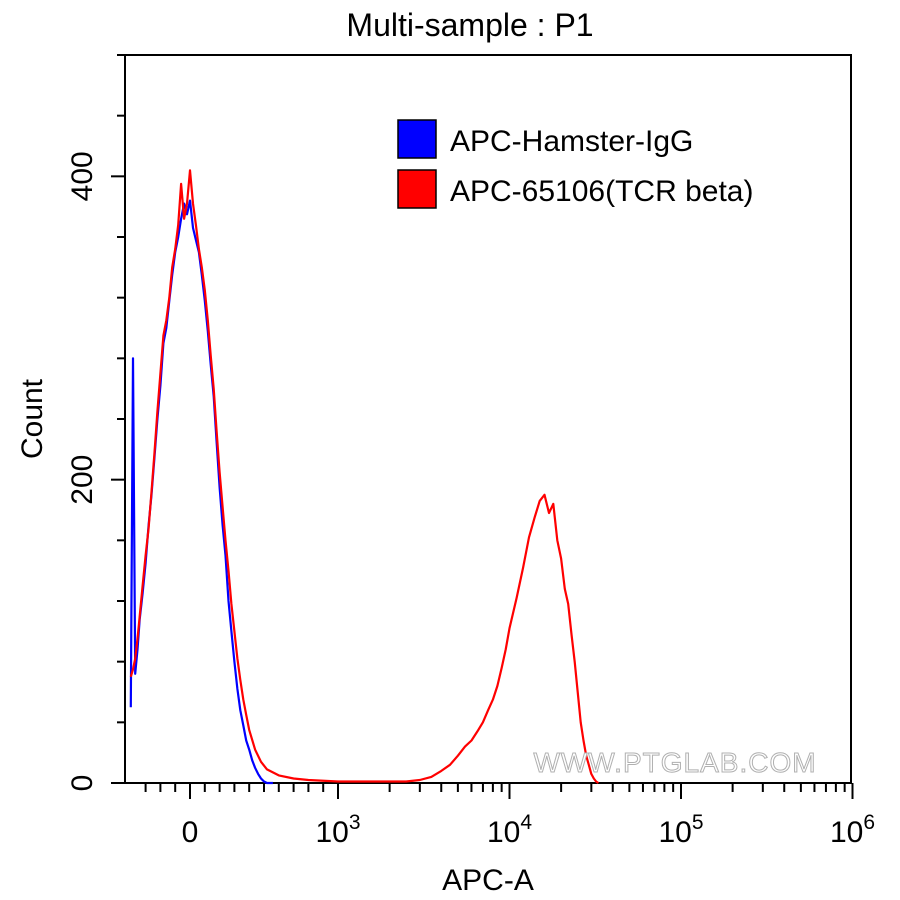 Image resolution: width=900 pixels, height=900 pixels. Describe the element at coordinates (469, 25) in the screenshot. I see `chart-title: Multi-sample : P1` at that location.